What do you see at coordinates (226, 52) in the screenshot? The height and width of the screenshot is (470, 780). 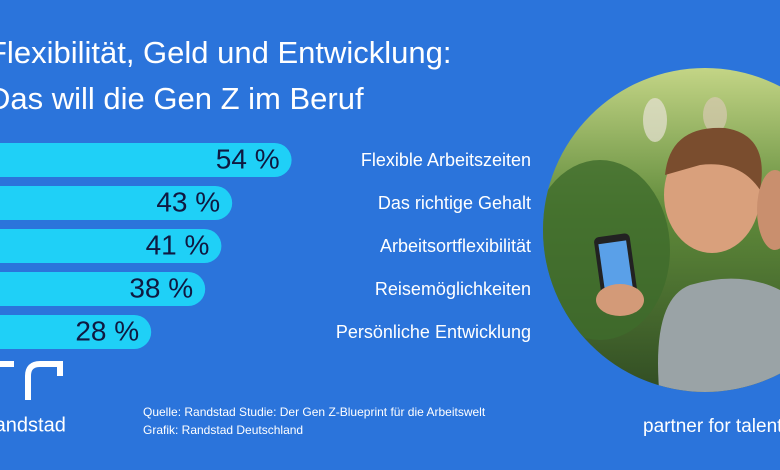 I see `title-line: Flexibilität, Geld und Entwicklung:` at bounding box center [226, 52].